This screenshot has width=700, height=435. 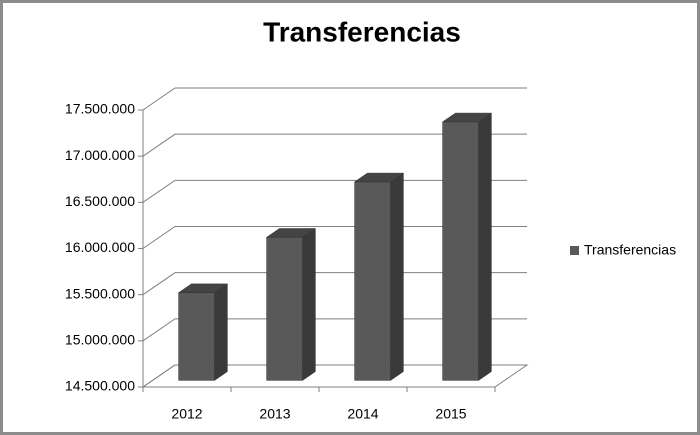 What do you see at coordinates (100, 340) in the screenshot?
I see `y-tick-label: 15.000.000` at bounding box center [100, 340].